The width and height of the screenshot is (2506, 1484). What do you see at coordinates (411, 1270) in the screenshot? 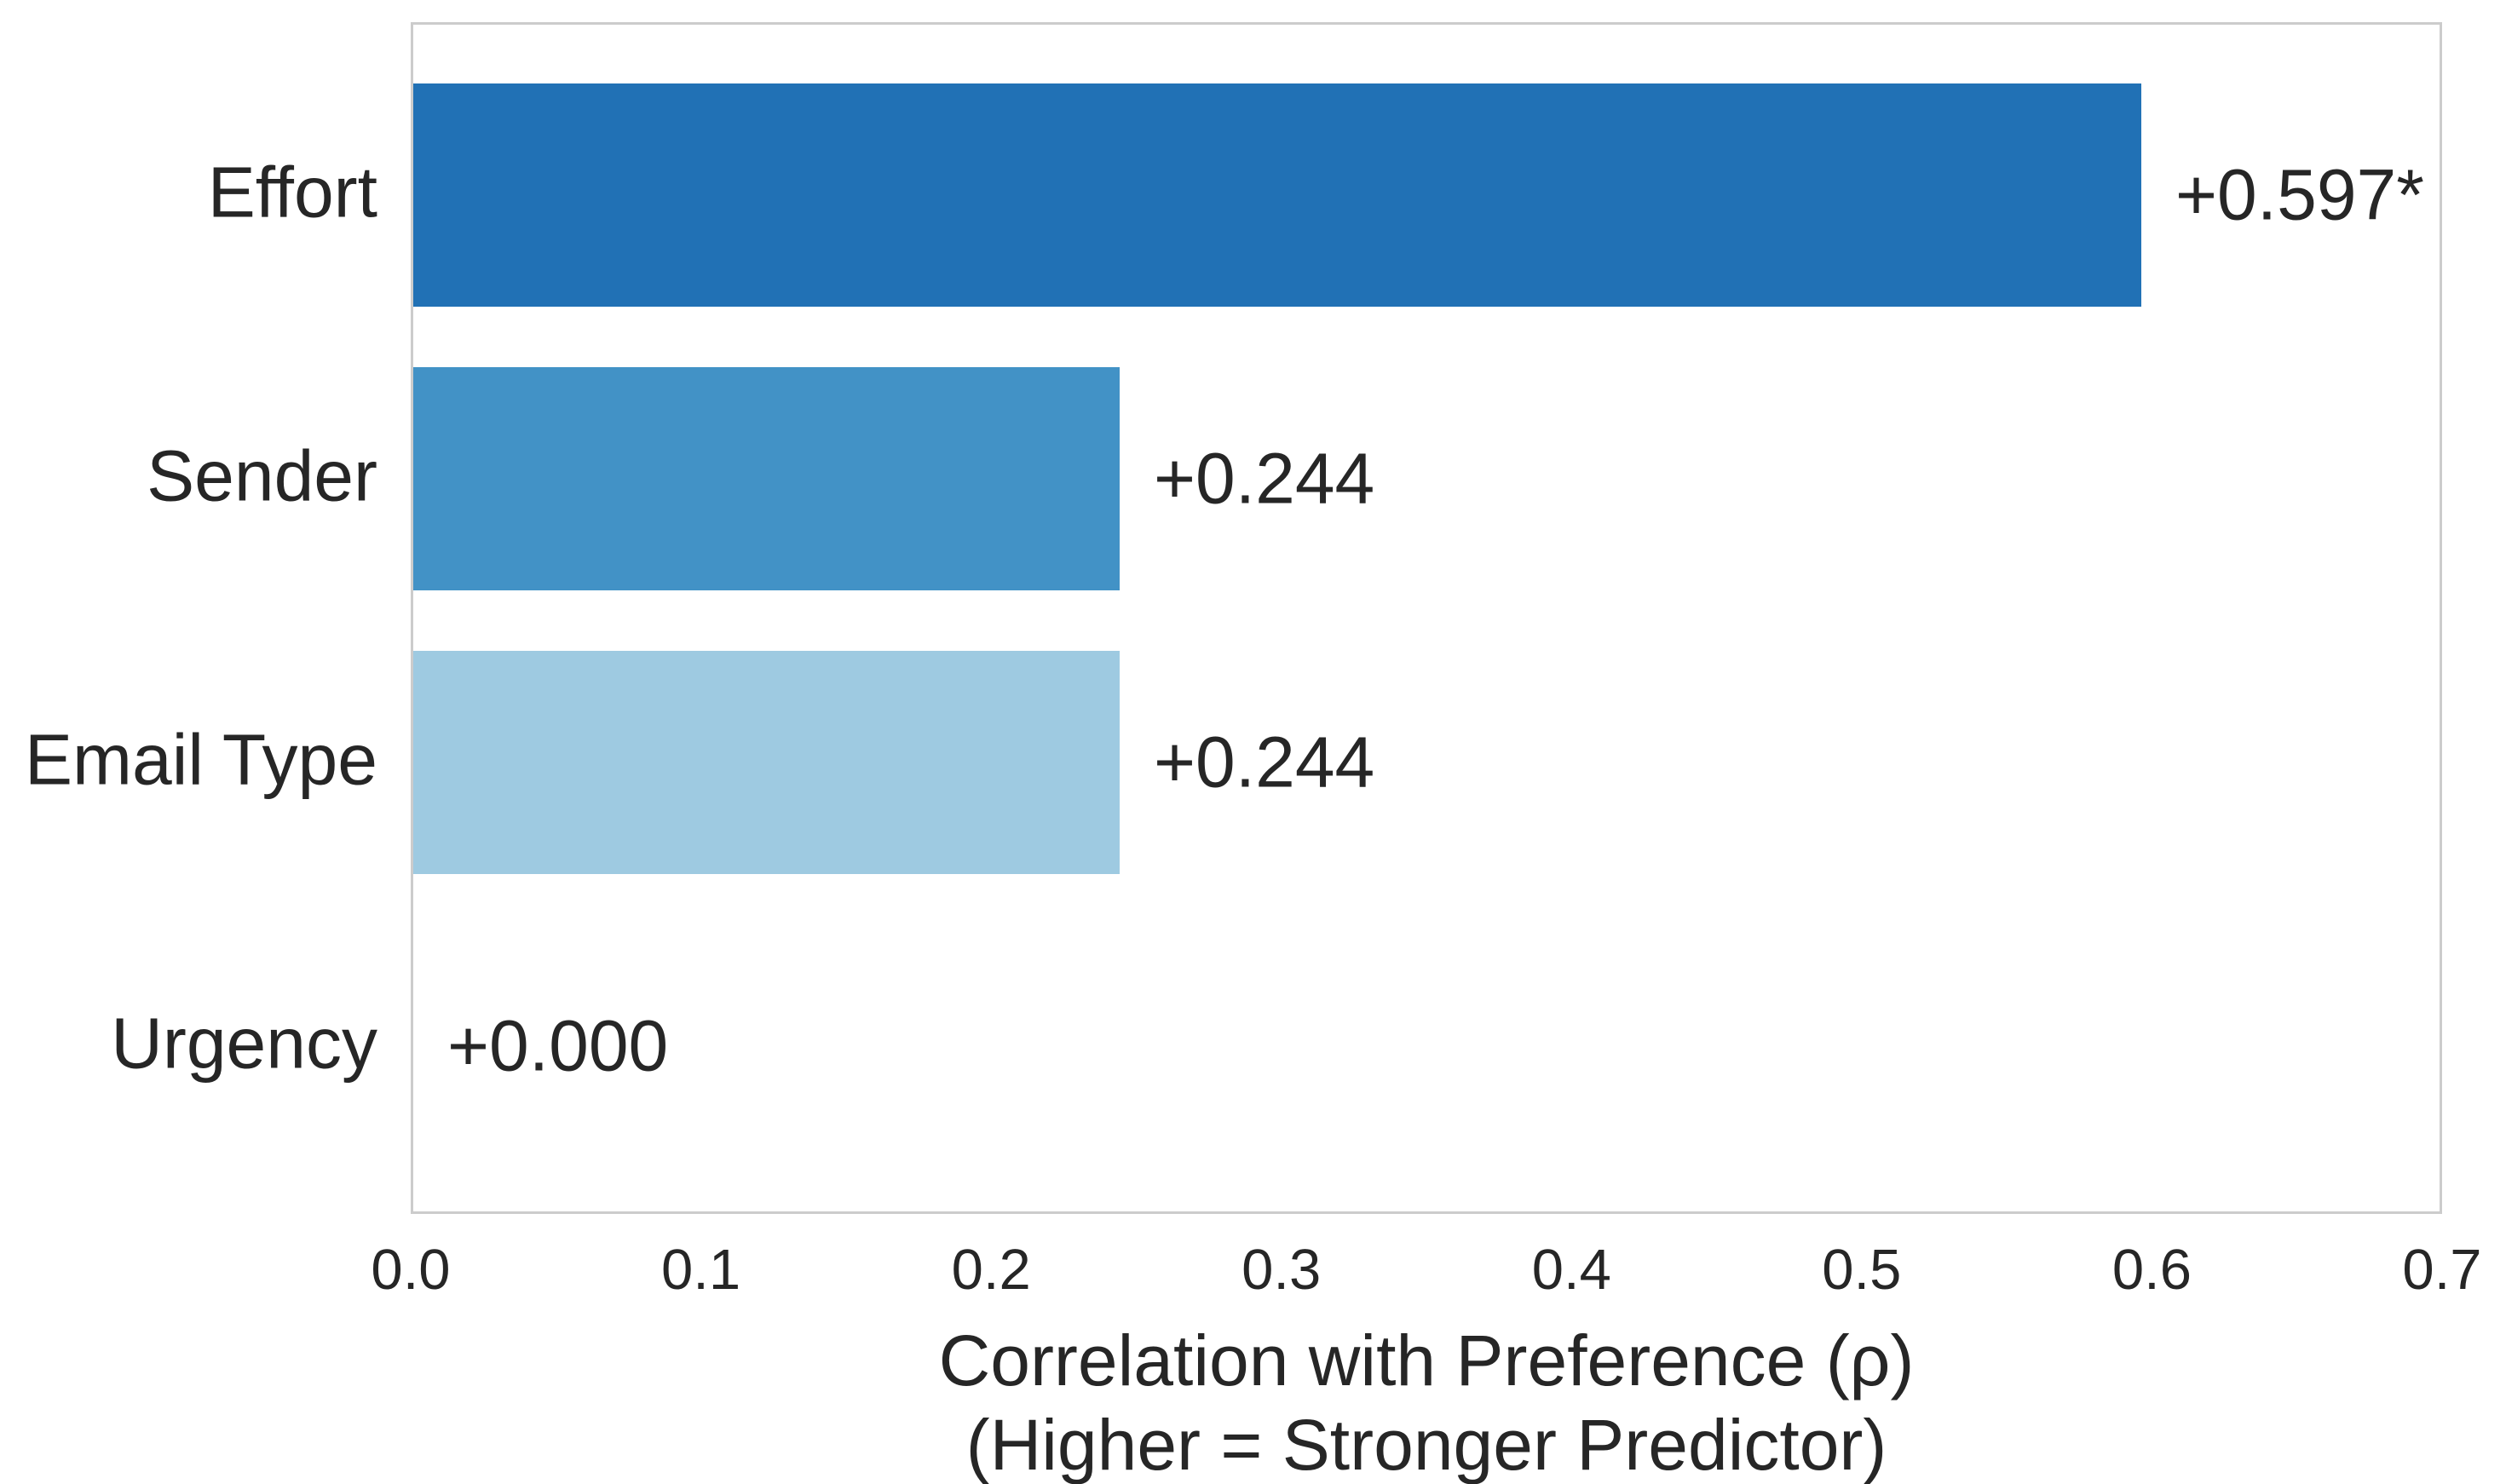
I see `x-tick-label-0.0: 0.0` at bounding box center [411, 1270].